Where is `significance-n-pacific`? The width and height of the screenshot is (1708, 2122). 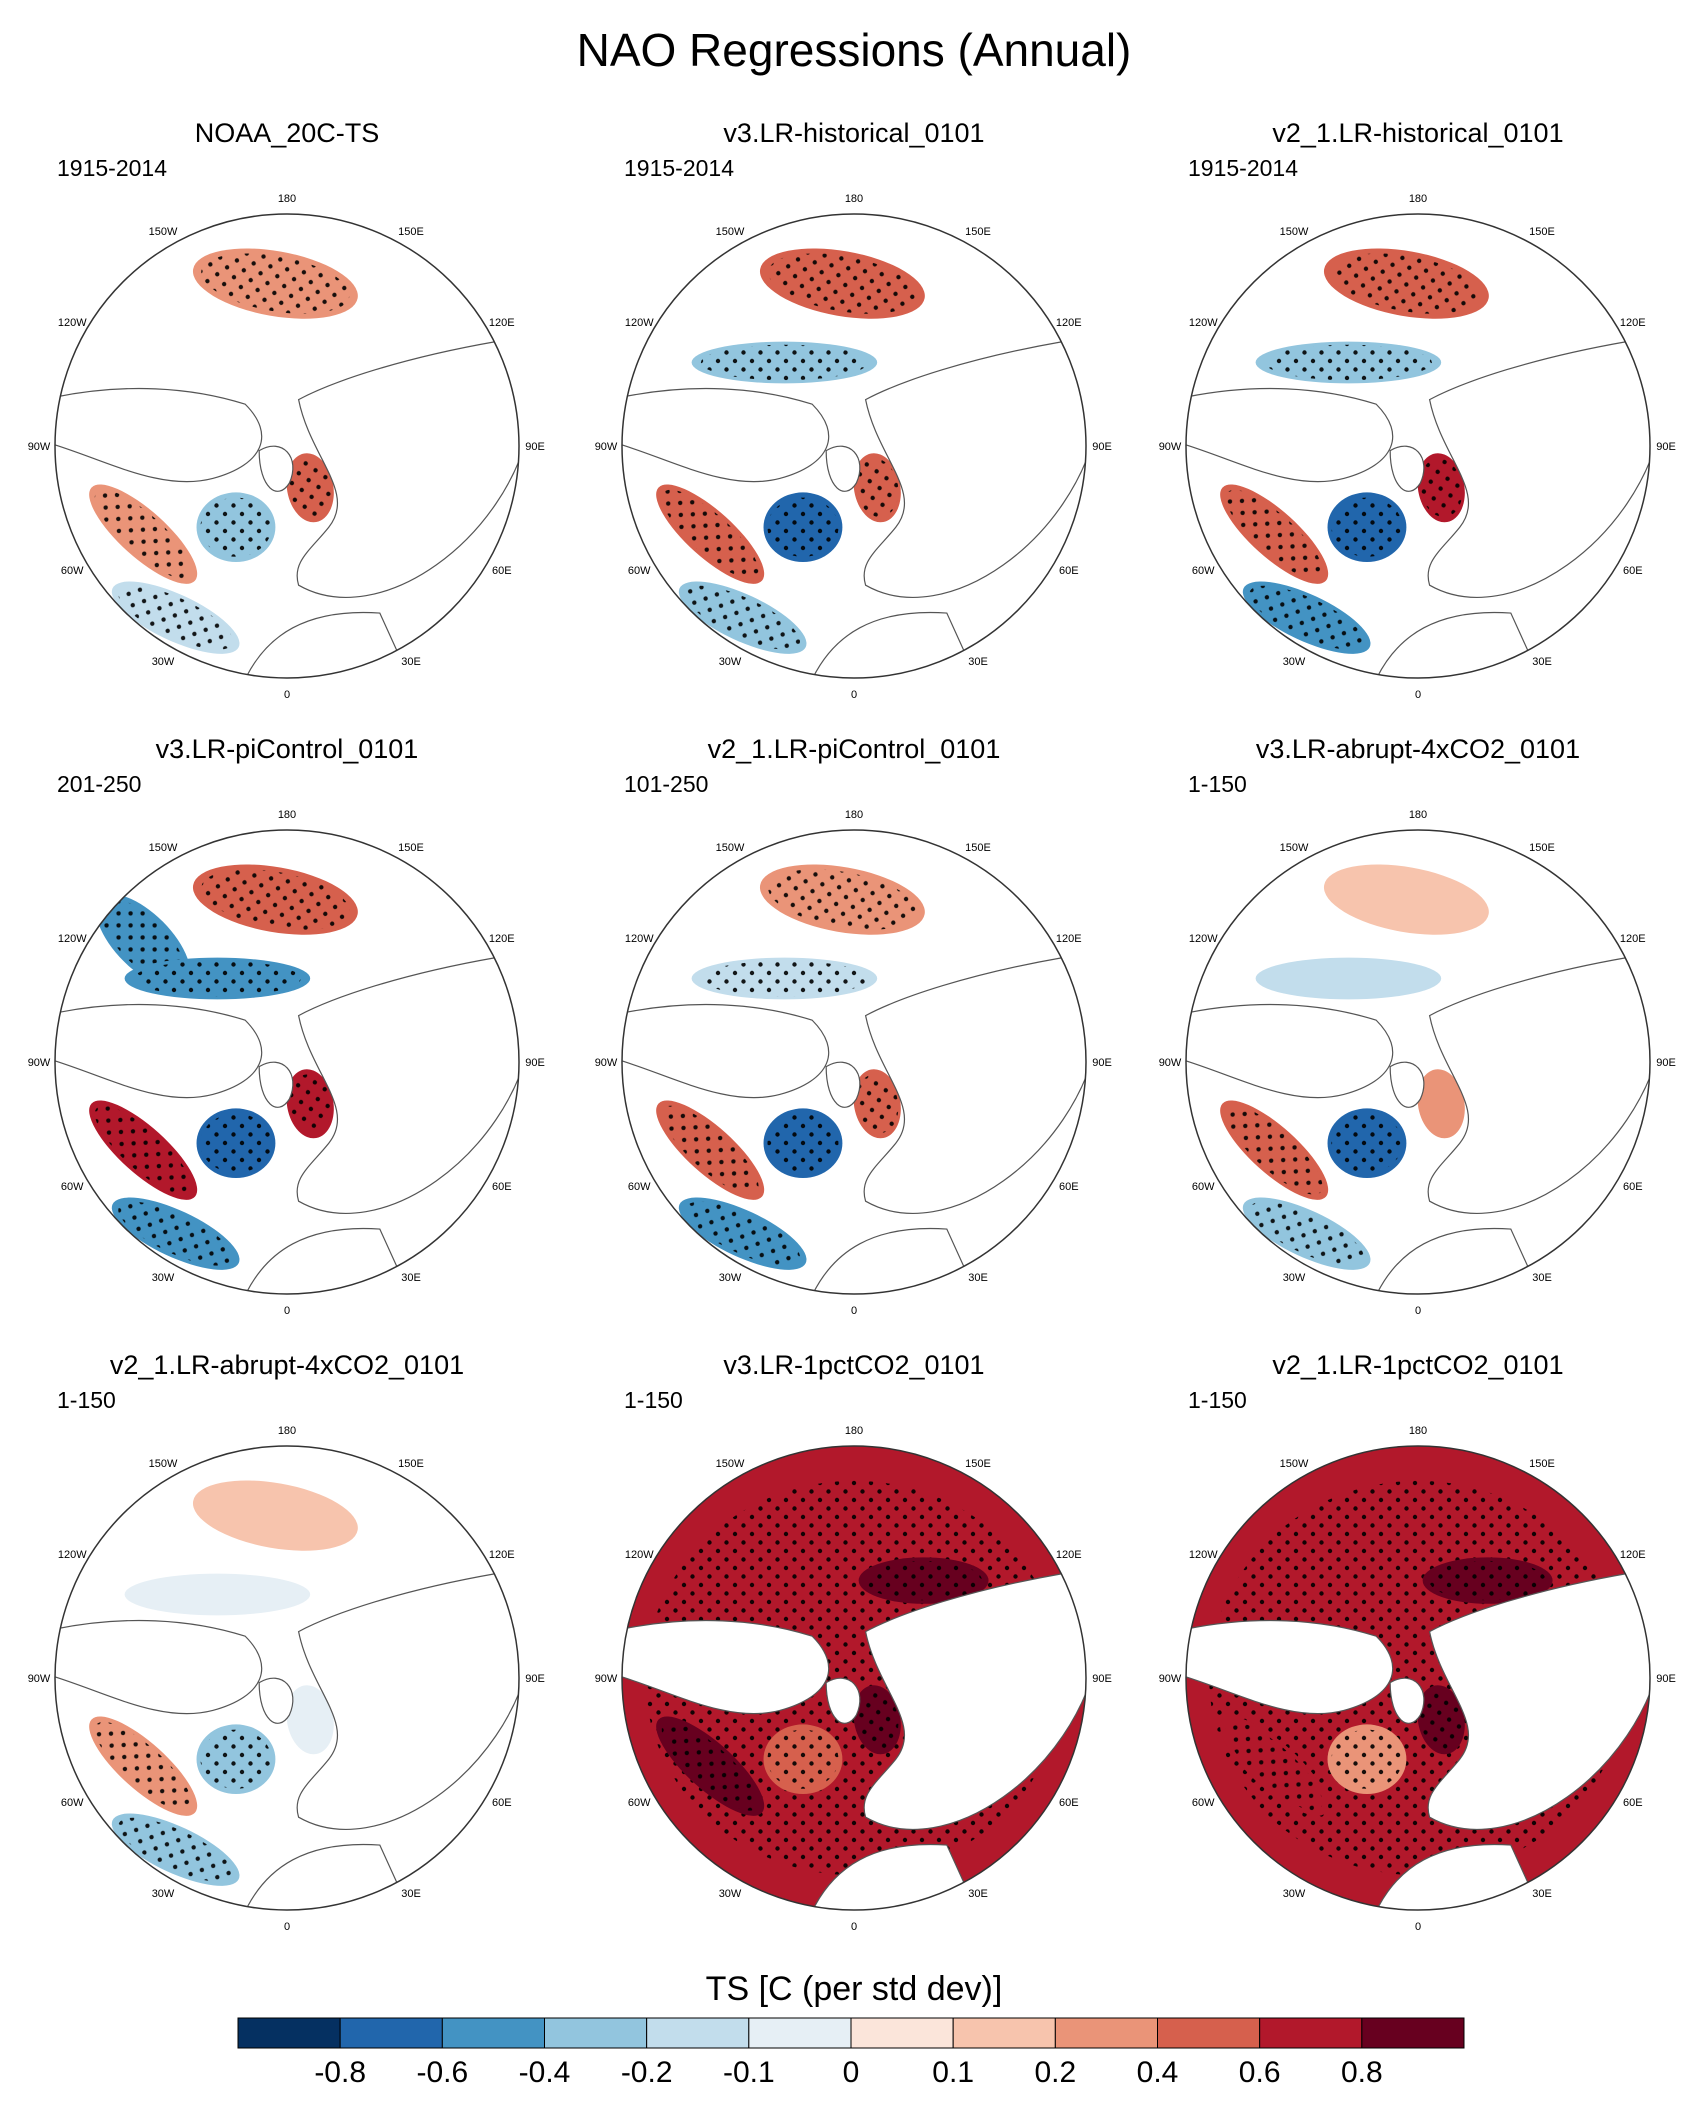 significance-n-pacific is located at coordinates (275, 283).